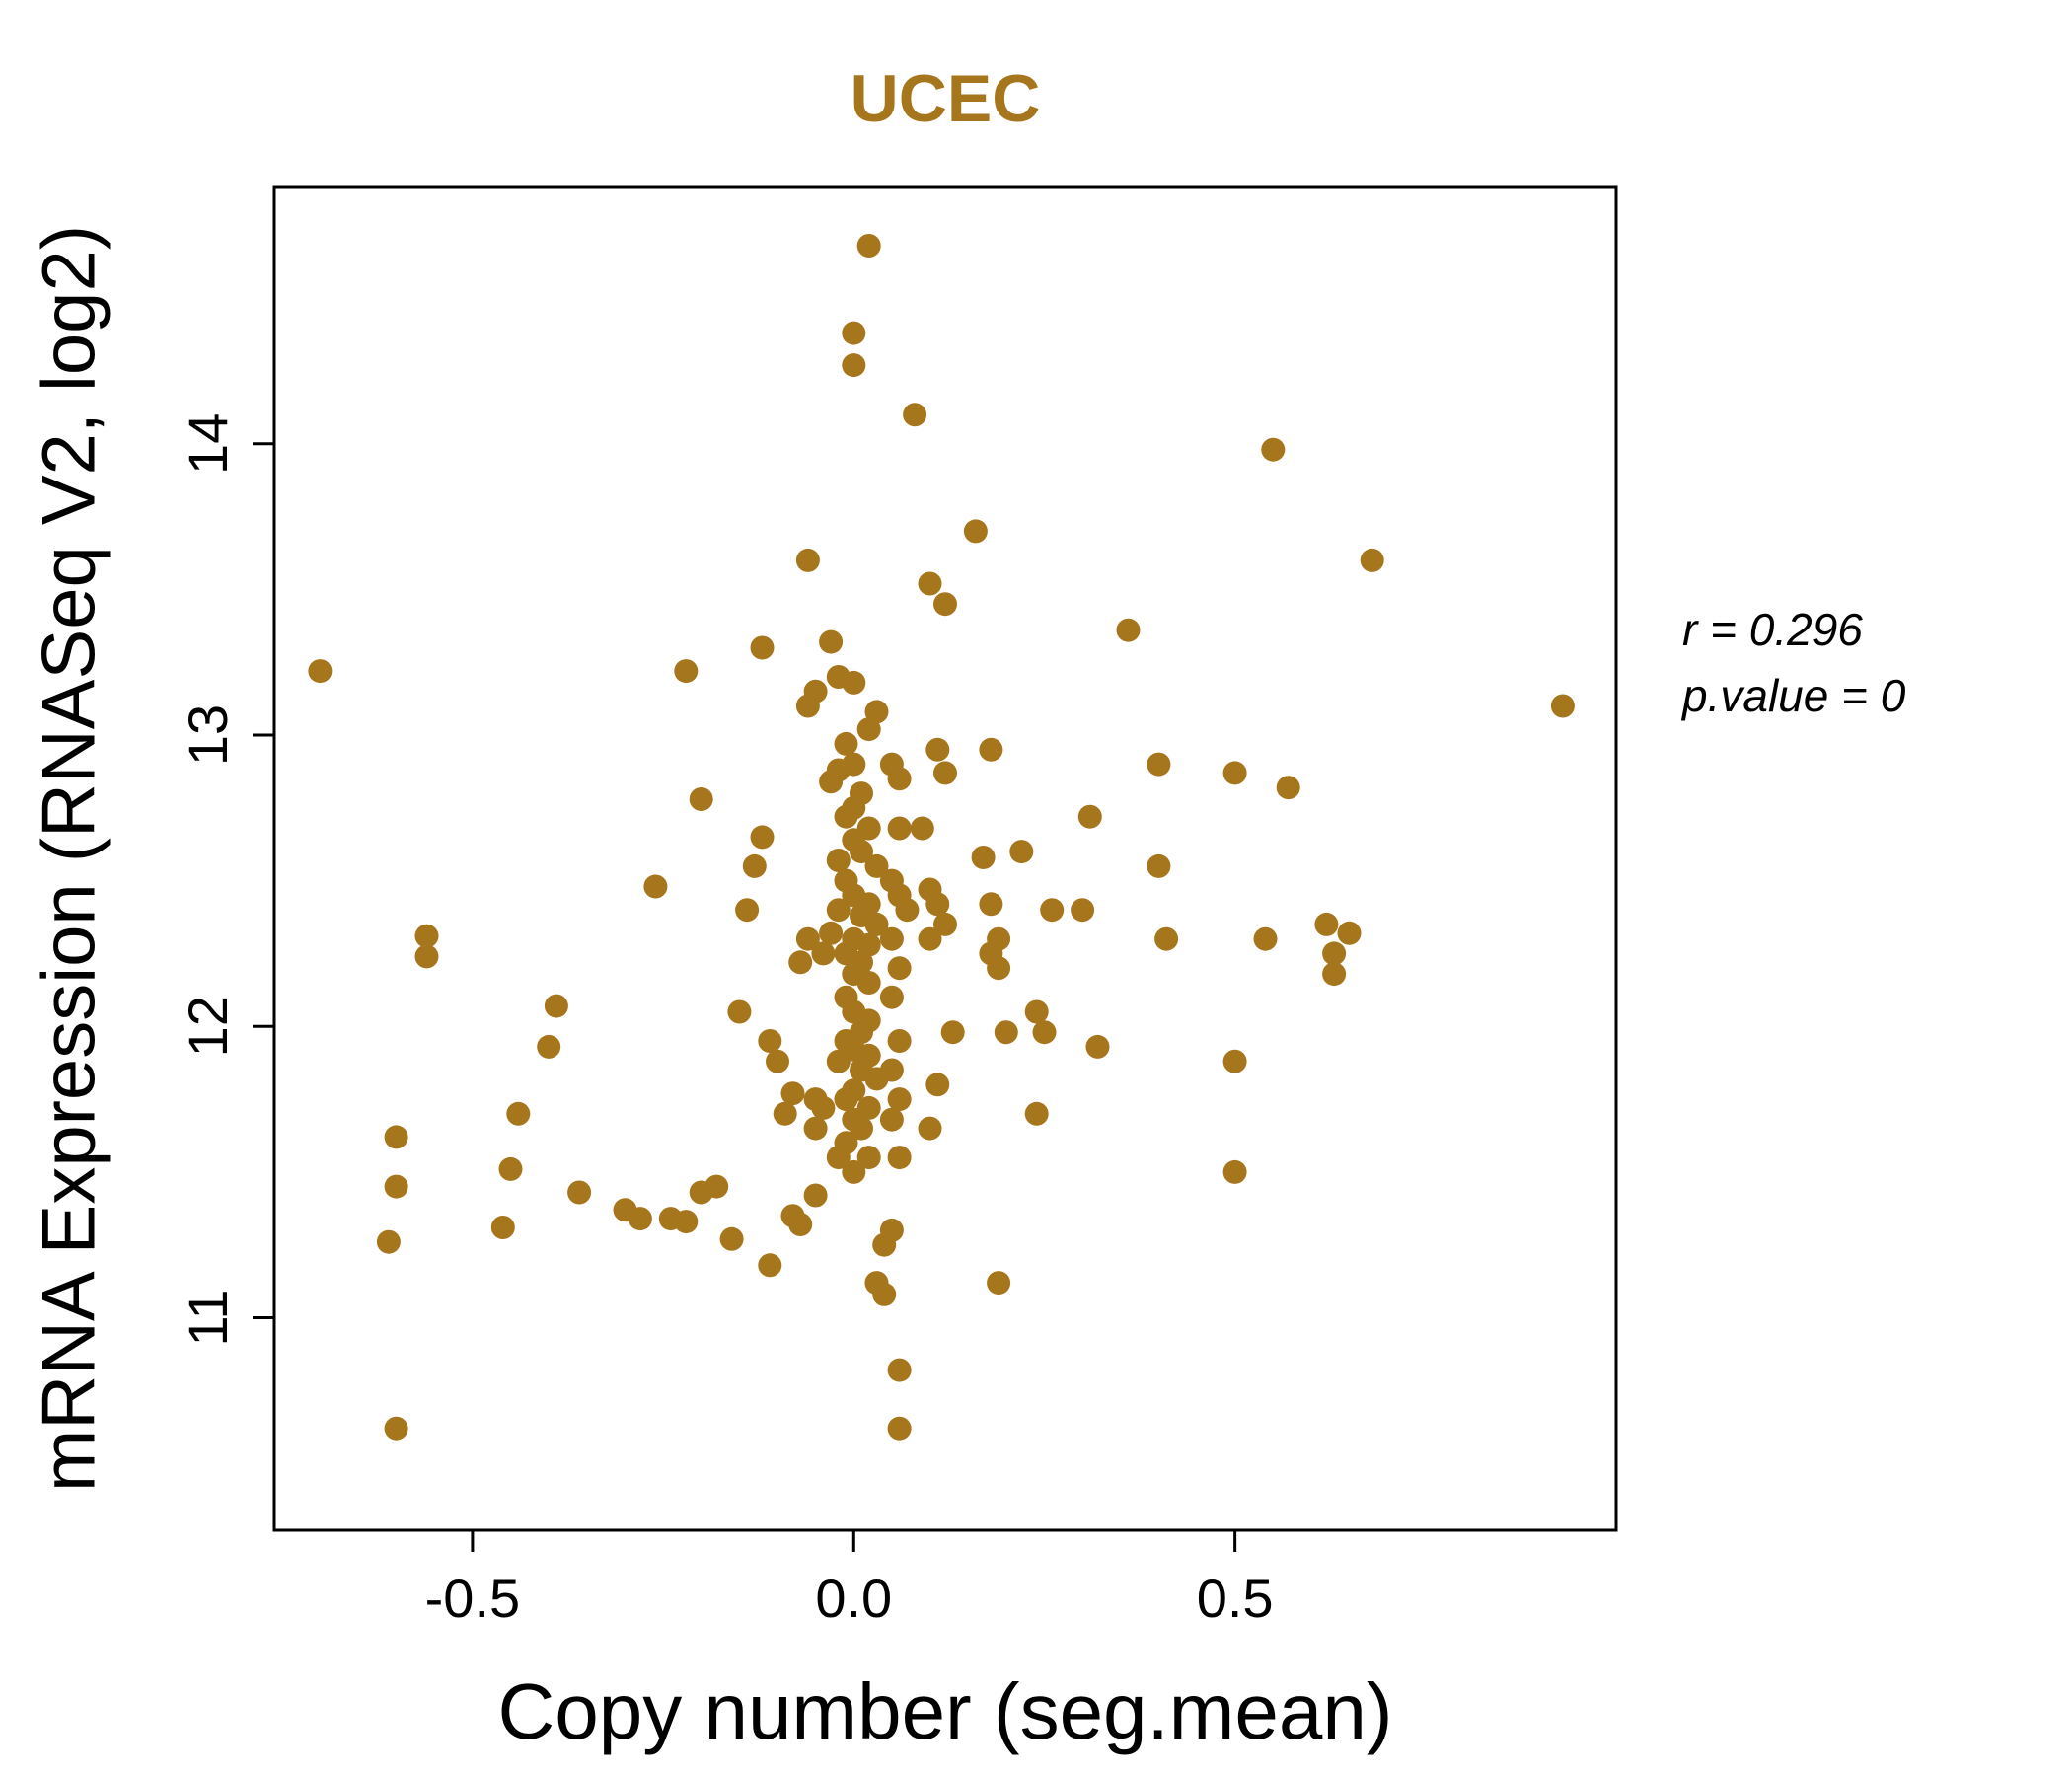 The height and width of the screenshot is (1776, 2072). Describe the element at coordinates (945, 1711) in the screenshot. I see `x-axis-label: Copy number (seg.mean)` at that location.